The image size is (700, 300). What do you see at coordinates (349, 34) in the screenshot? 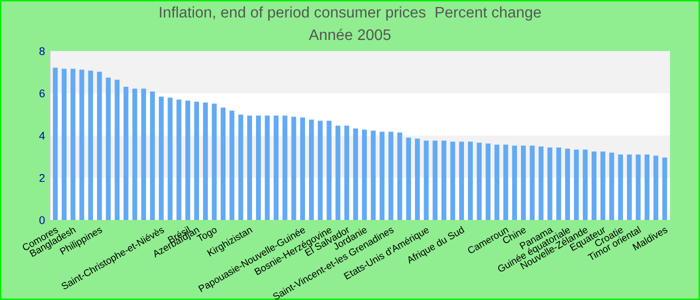
I see `chart-subtitle: Année 2005` at bounding box center [349, 34].